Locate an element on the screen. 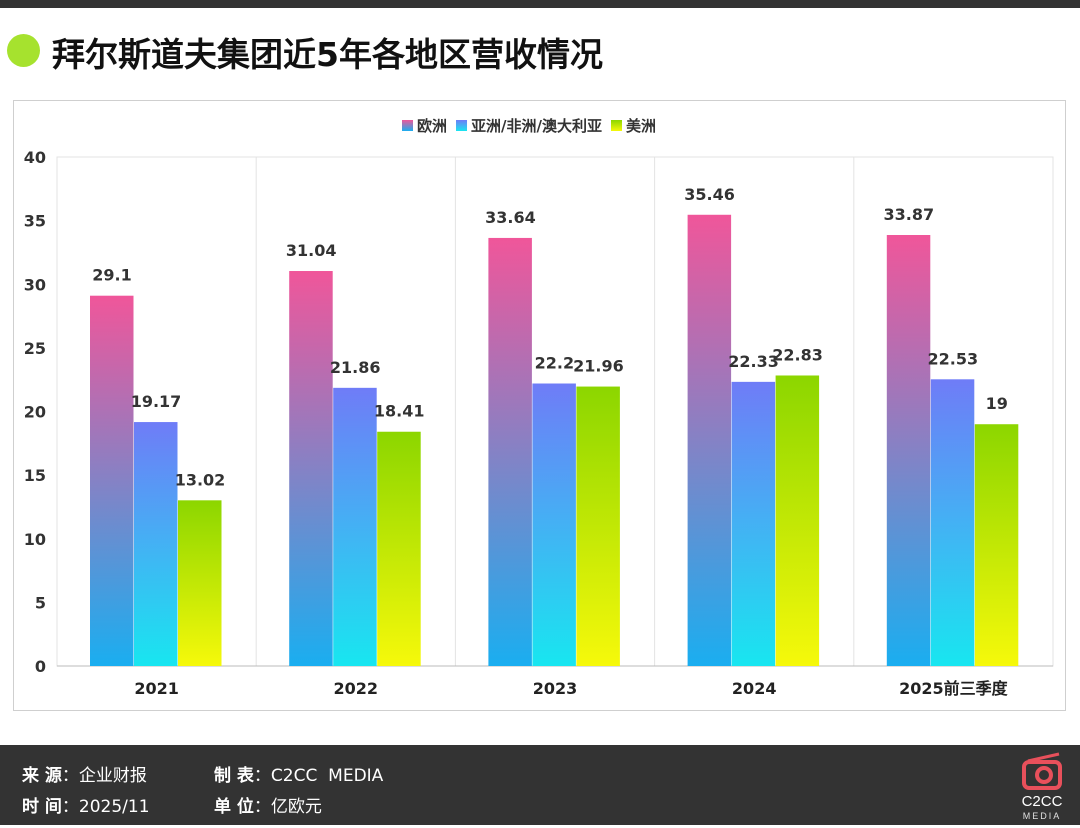 The image size is (1080, 828). logo-text: C2CC is located at coordinates (1042, 801).